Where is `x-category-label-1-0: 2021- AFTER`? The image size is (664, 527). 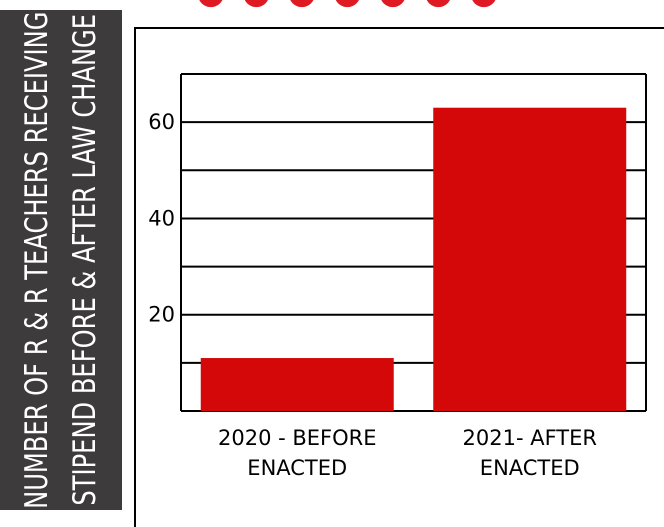
x-category-label-1-0: 2021- AFTER is located at coordinates (530, 438).